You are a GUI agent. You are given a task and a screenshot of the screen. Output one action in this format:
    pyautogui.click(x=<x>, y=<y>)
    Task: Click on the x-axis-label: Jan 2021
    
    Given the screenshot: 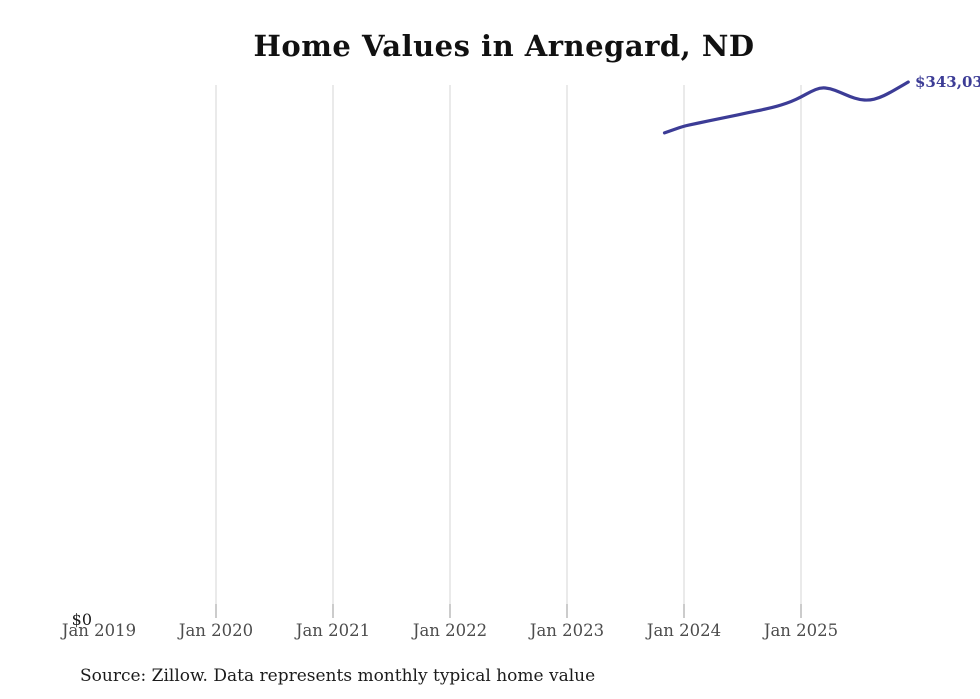 What is the action you would take?
    pyautogui.click(x=333, y=630)
    